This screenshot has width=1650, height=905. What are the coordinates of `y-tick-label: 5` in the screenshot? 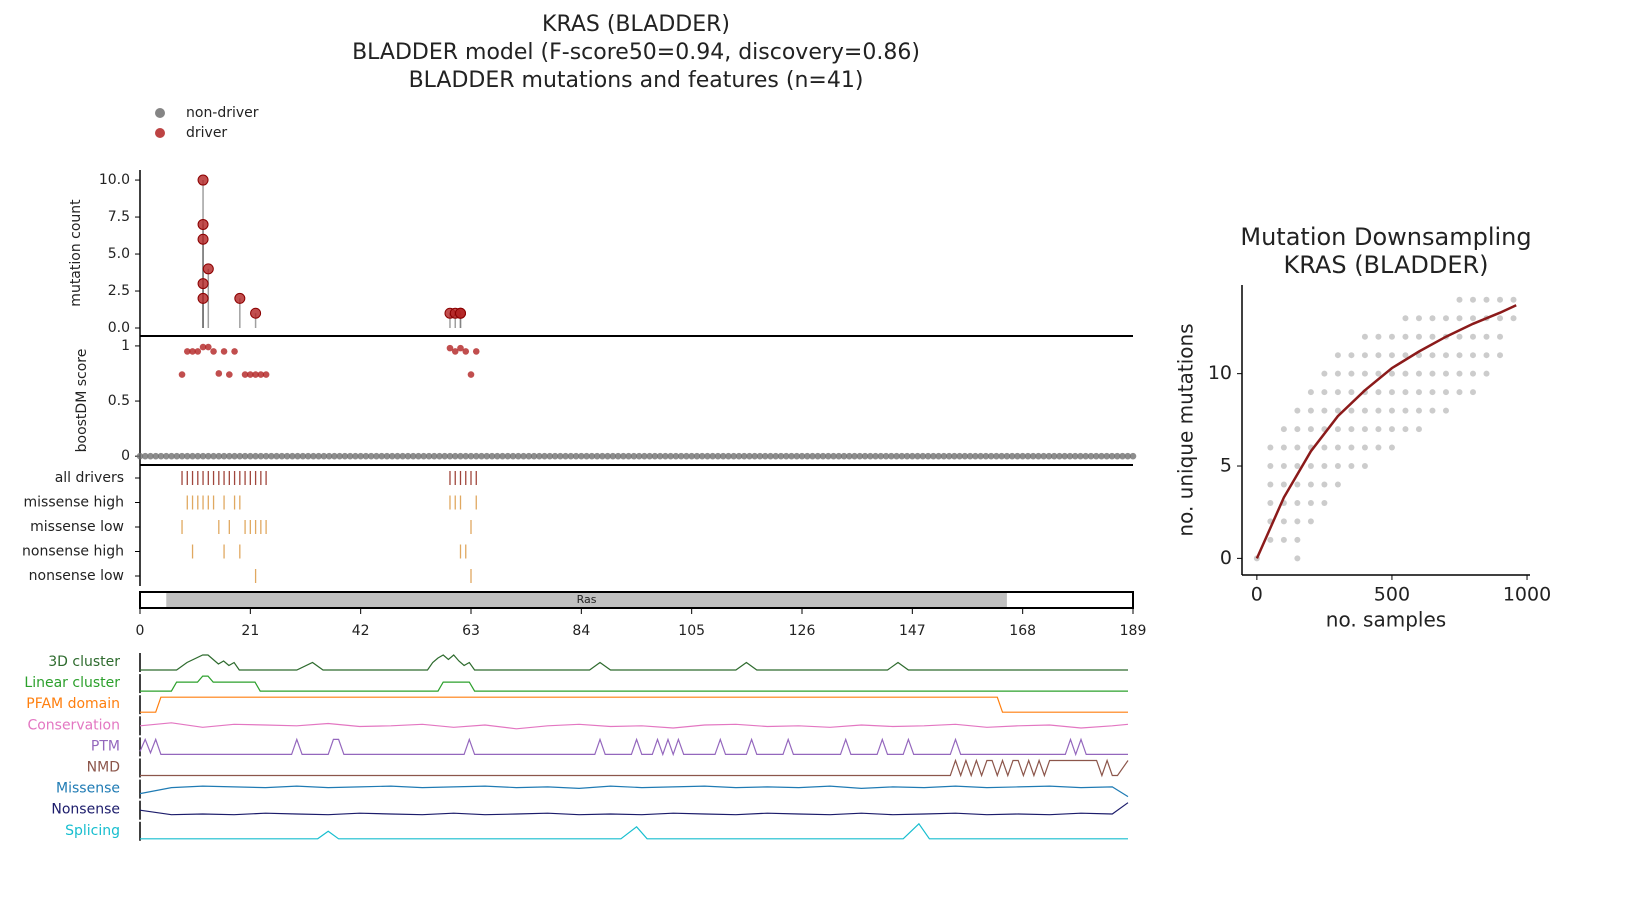 It's located at (1226, 466).